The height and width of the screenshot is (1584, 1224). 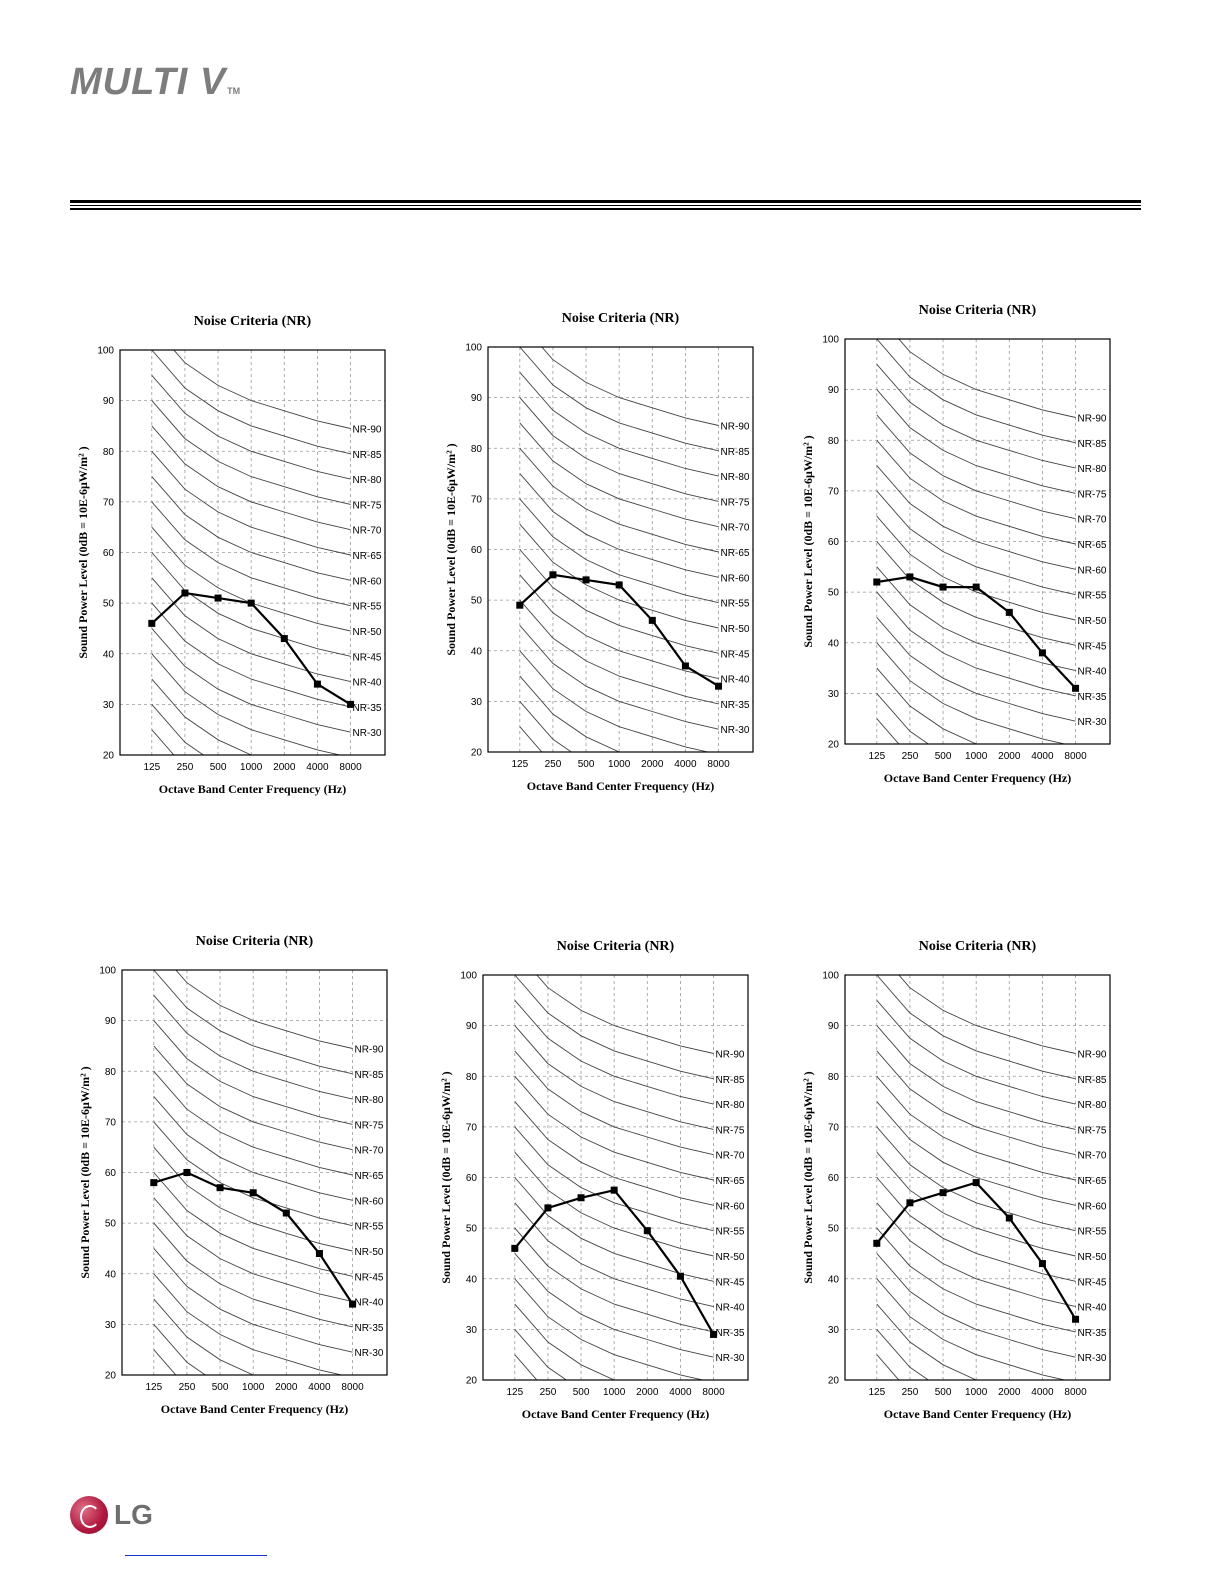 I want to click on header-rule-bottom, so click(x=605, y=209).